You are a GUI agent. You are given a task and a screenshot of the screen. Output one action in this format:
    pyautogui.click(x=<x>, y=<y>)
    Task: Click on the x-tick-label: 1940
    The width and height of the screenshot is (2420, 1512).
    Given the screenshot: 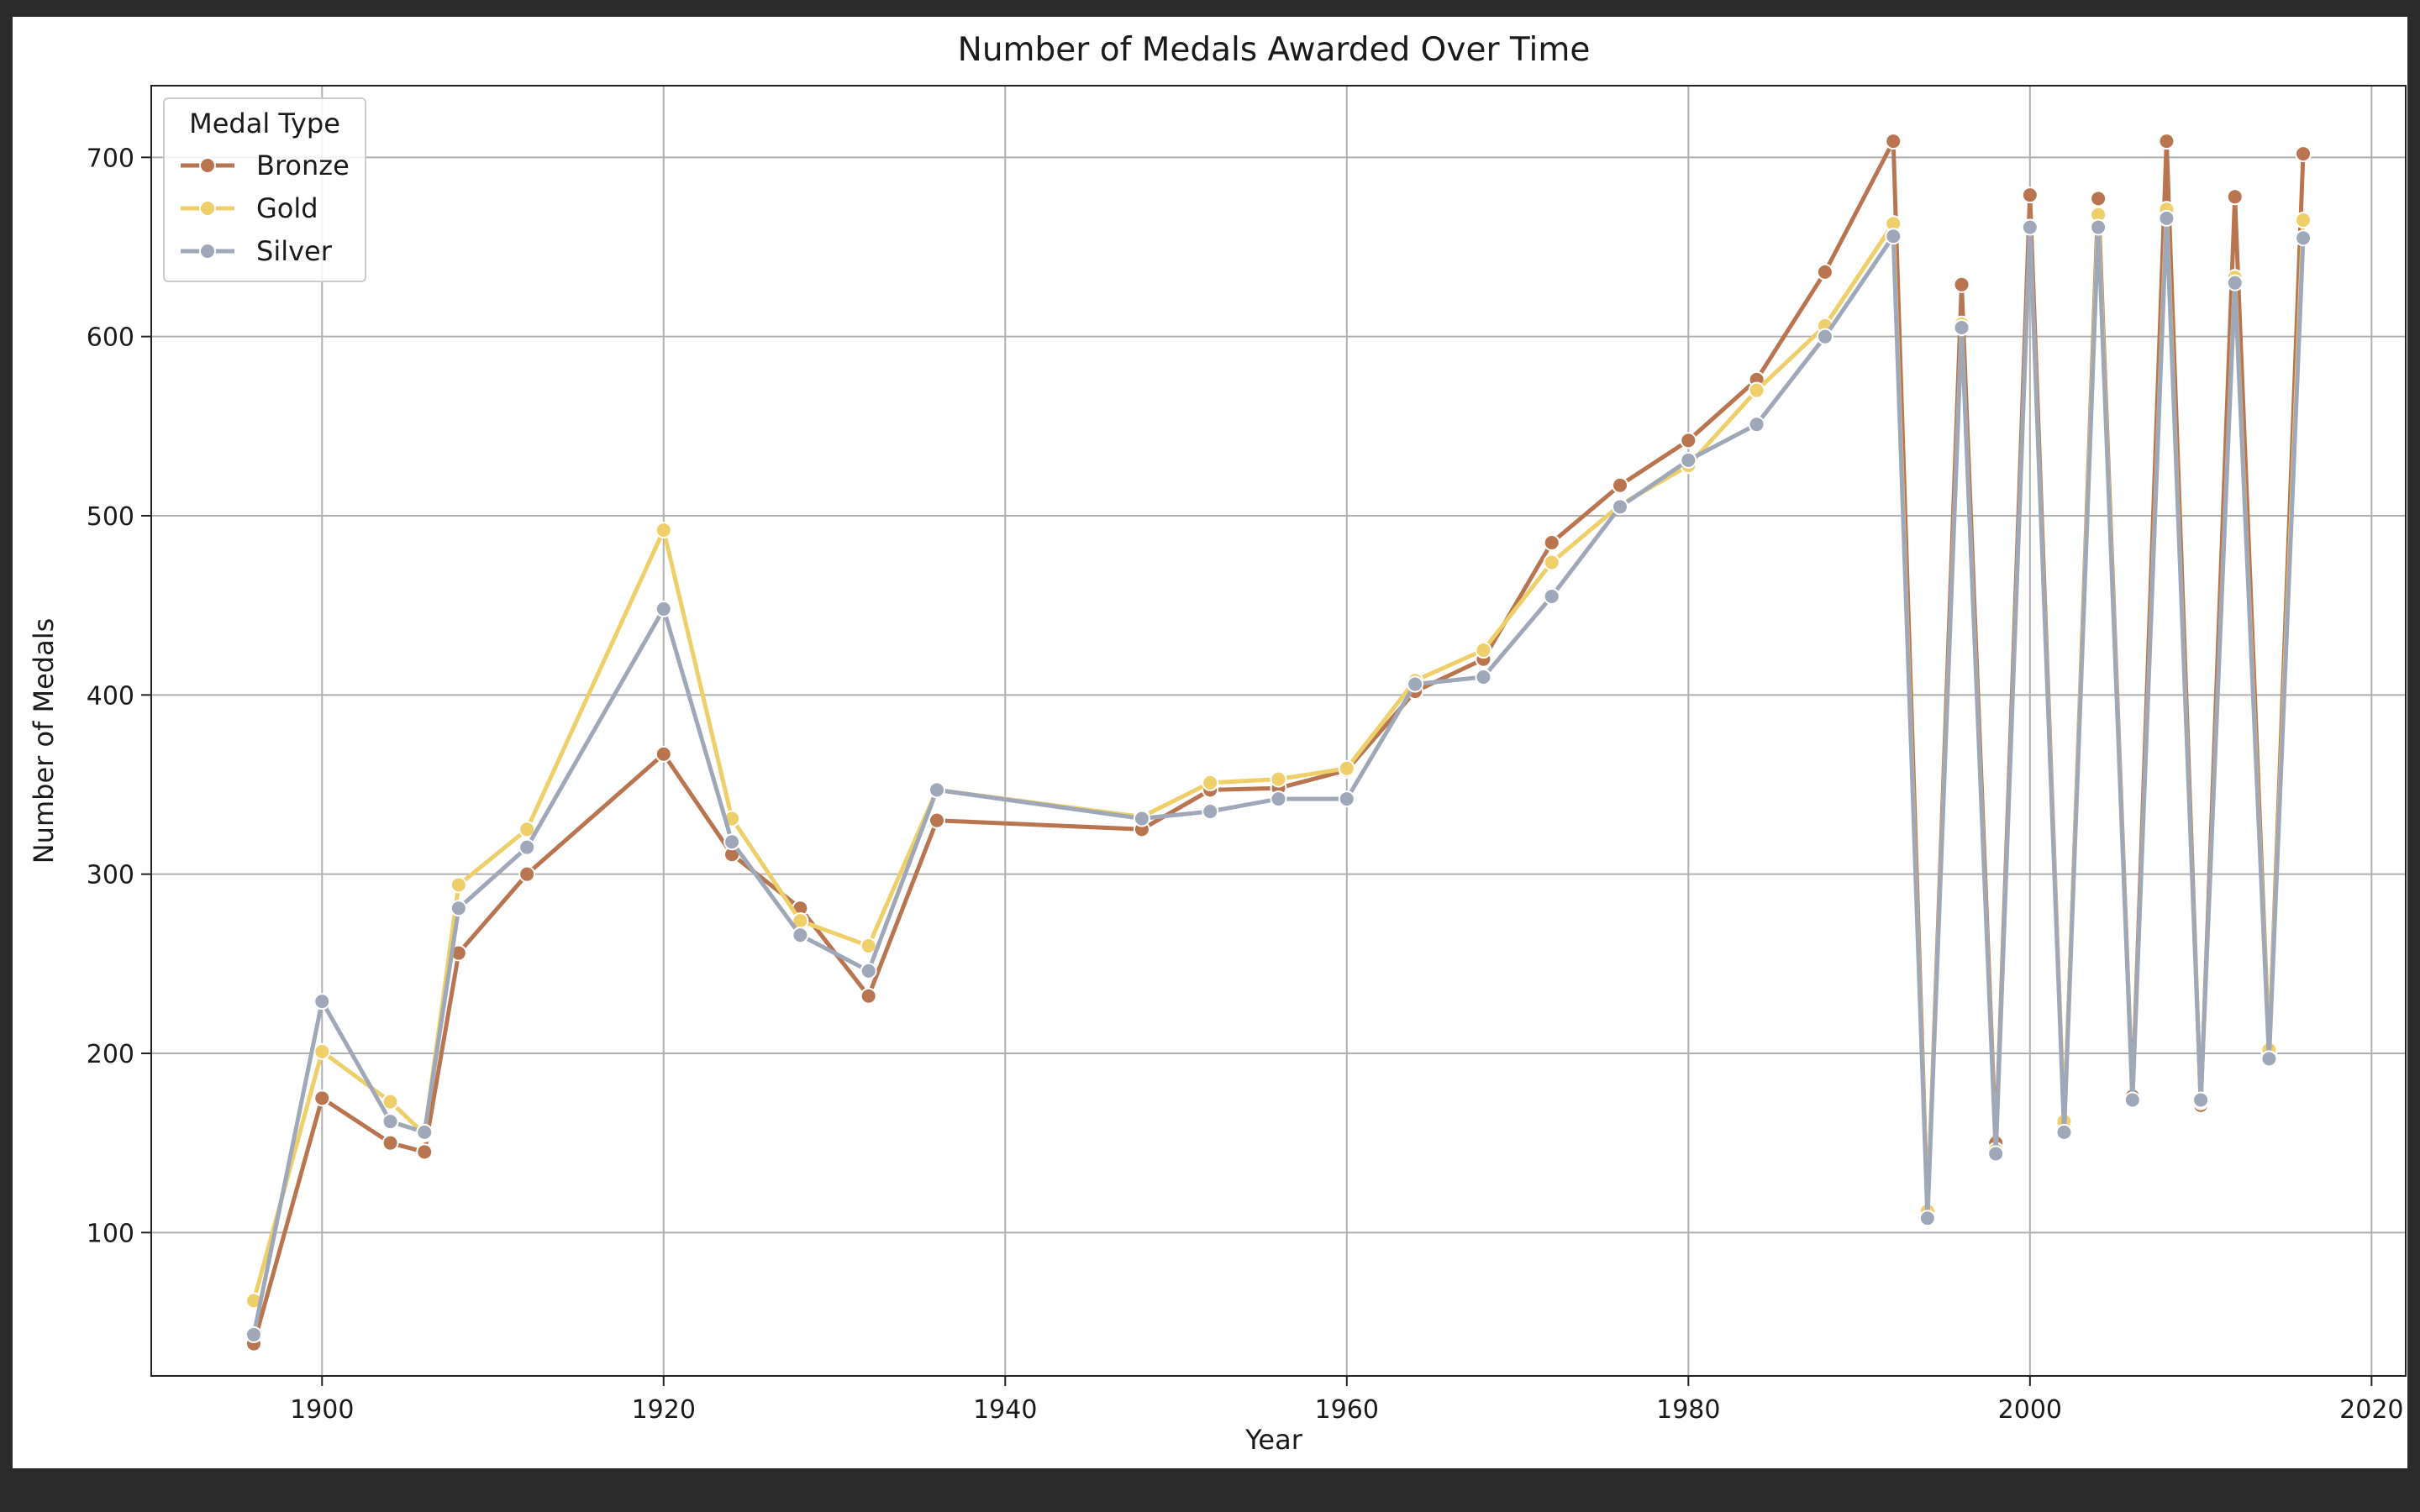 What is the action you would take?
    pyautogui.click(x=1005, y=1410)
    